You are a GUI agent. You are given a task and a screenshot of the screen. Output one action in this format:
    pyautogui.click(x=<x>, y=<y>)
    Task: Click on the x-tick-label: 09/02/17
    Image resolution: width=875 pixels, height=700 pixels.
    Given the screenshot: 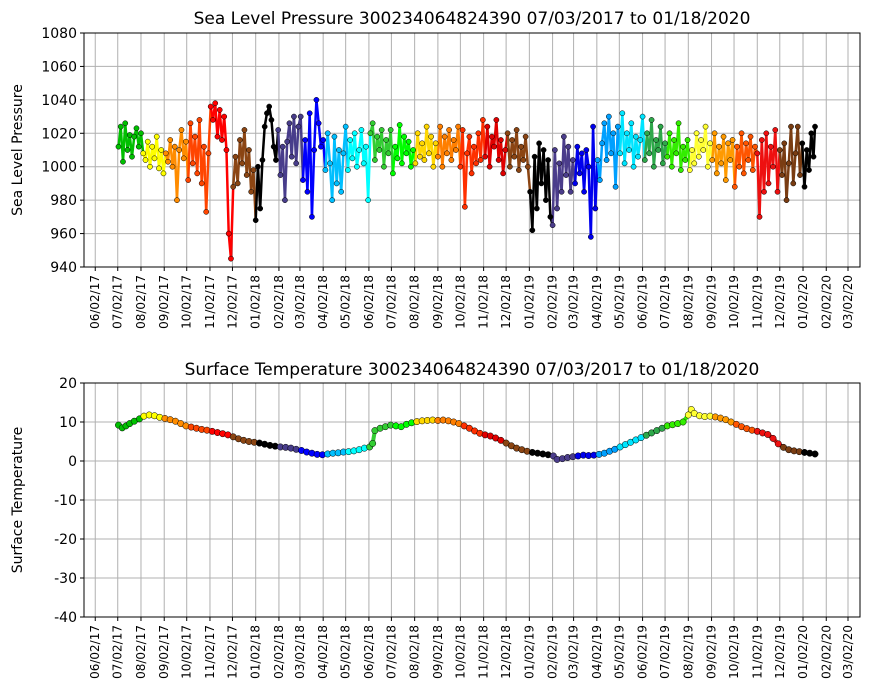 What is the action you would take?
    pyautogui.click(x=164, y=302)
    